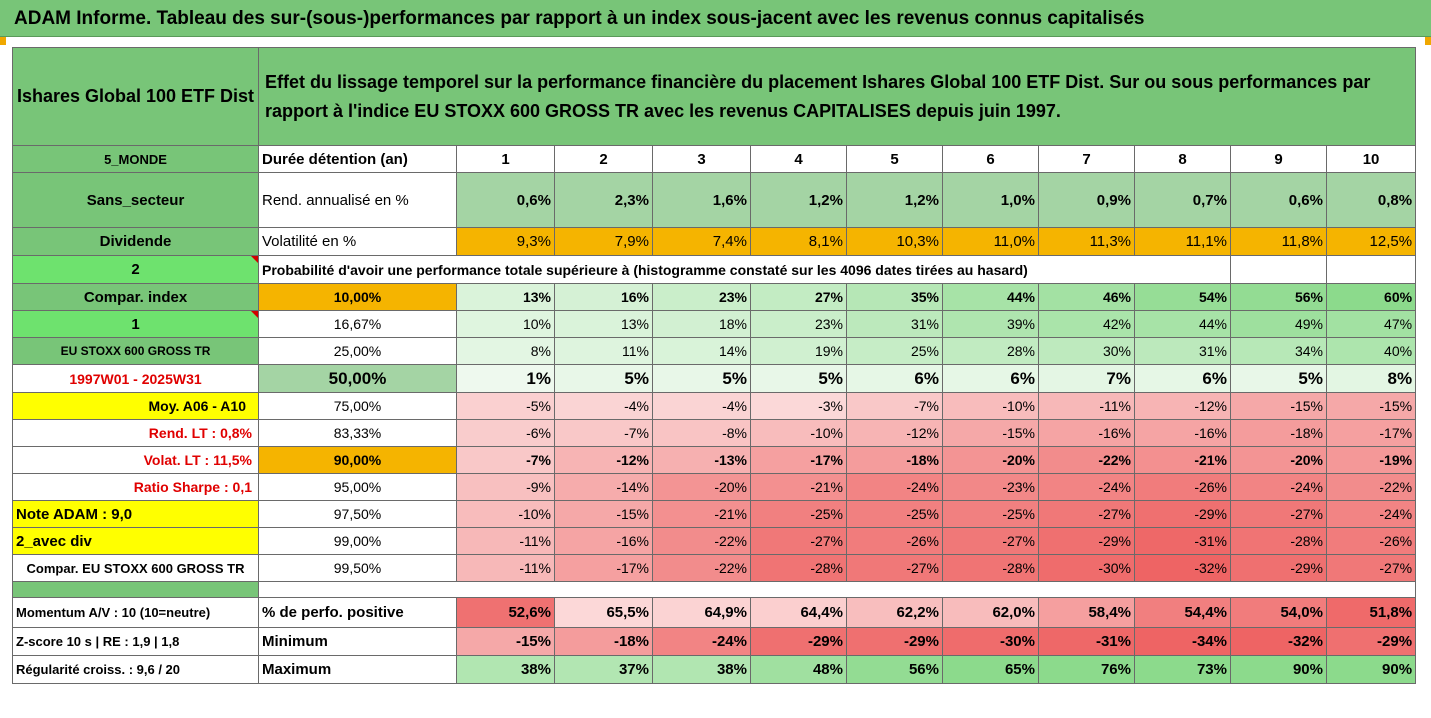  Describe the element at coordinates (357, 487) in the screenshot. I see `threshold-value: 95,00%` at that location.